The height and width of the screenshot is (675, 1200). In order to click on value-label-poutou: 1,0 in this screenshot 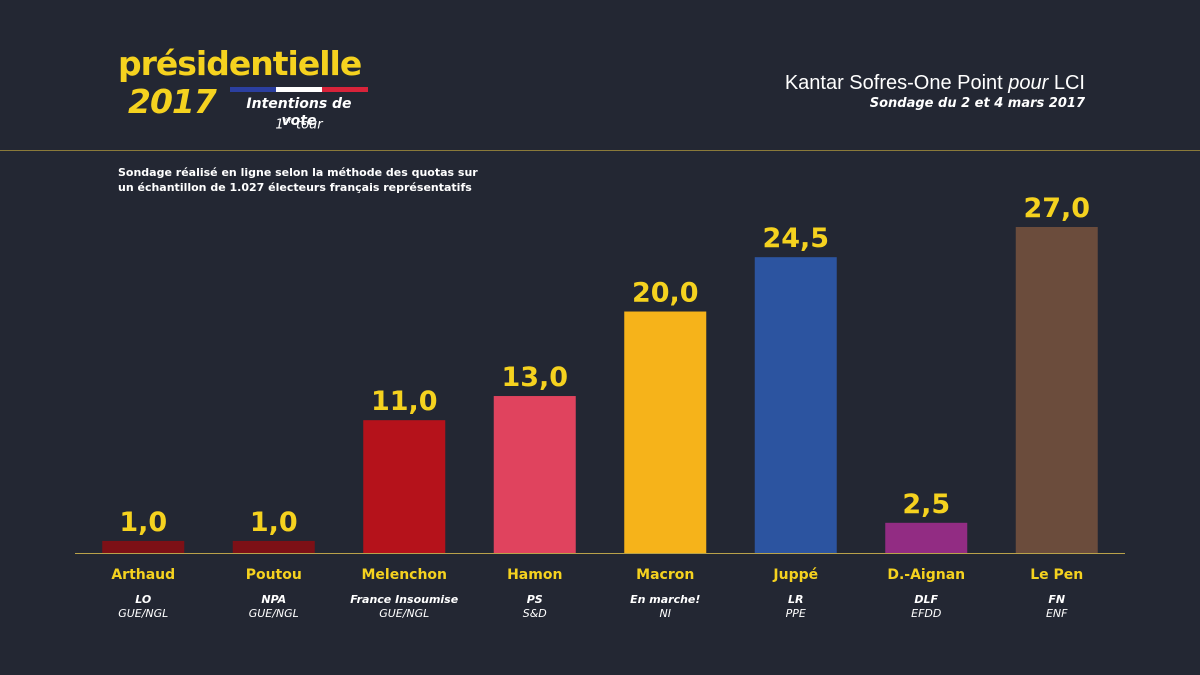, I will do `click(274, 522)`.